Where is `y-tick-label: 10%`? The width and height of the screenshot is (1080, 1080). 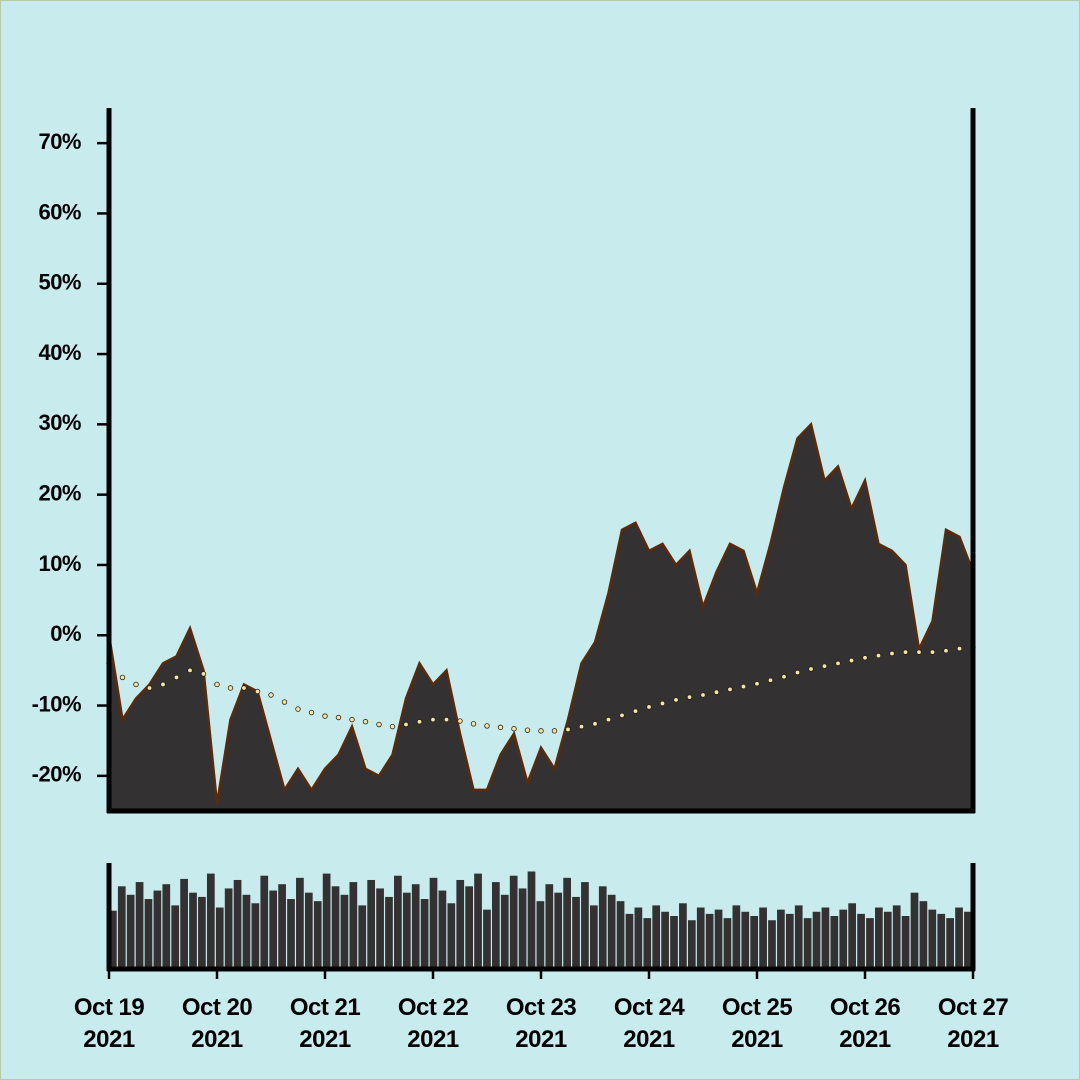
y-tick-label: 10% is located at coordinates (59, 563).